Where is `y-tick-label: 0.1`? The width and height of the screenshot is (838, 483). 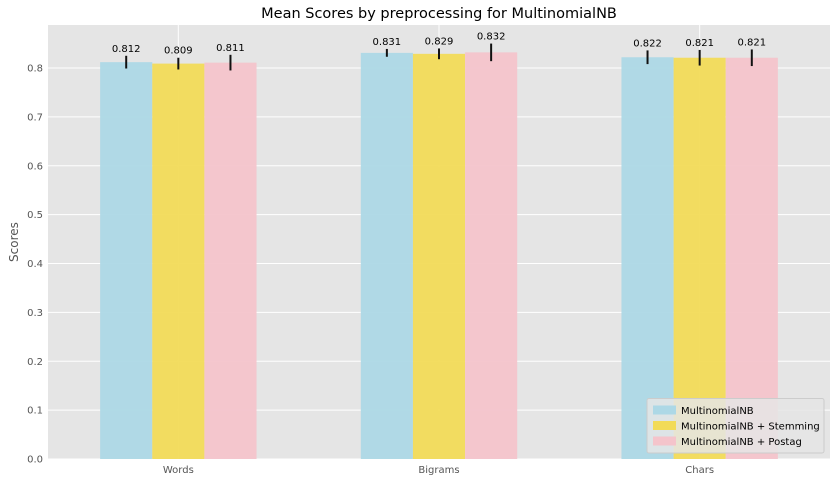
y-tick-label: 0.1 is located at coordinates (35, 411).